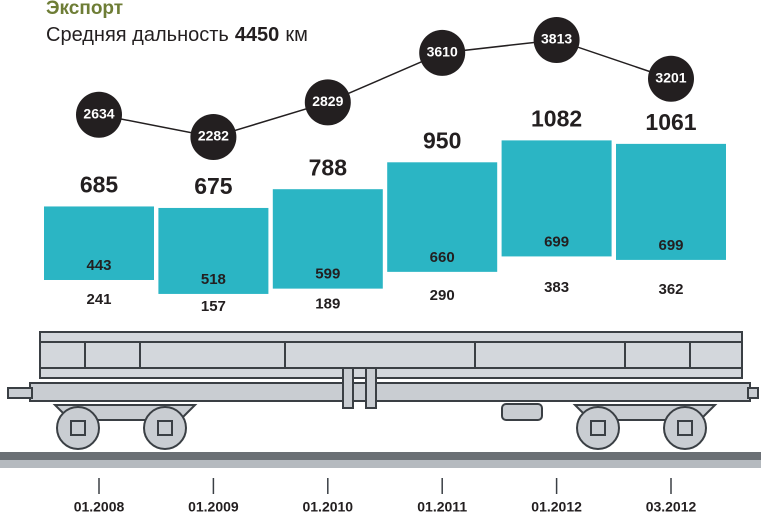  Describe the element at coordinates (671, 507) in the screenshot. I see `x-tick-label: 03.2012` at that location.